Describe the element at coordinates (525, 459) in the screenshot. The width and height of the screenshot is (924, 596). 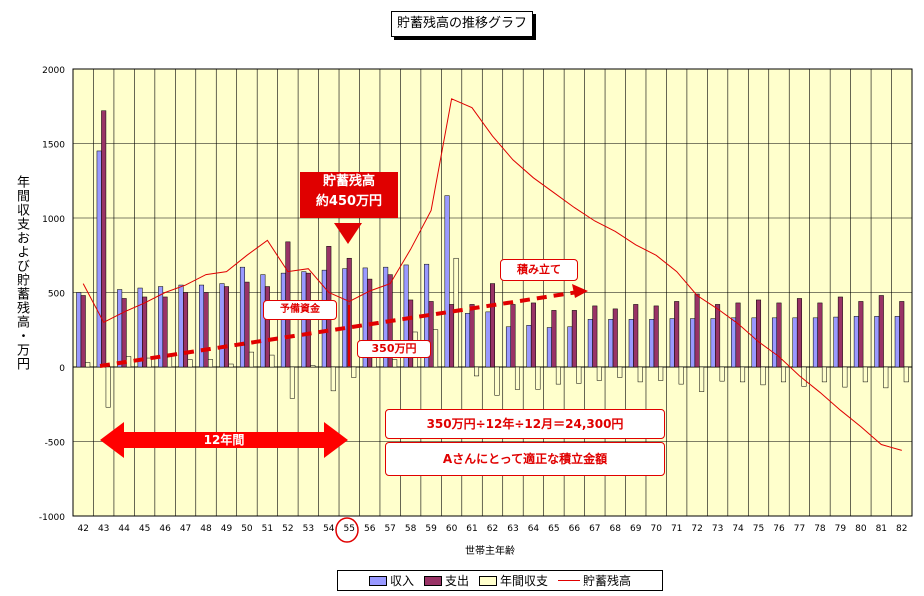
I see `conclusion-box: Aさんにとって適正な積立金額` at that location.